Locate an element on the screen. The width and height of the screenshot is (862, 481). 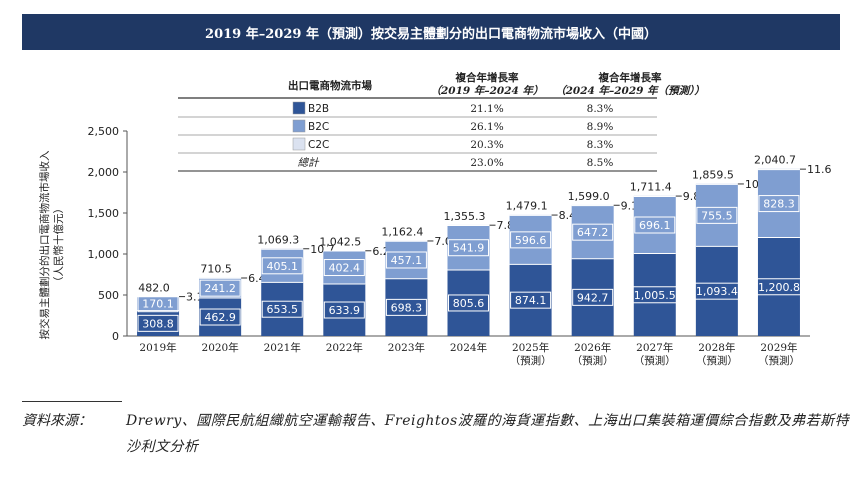
cagr-2019-2024: 23.0% is located at coordinates (486, 163).